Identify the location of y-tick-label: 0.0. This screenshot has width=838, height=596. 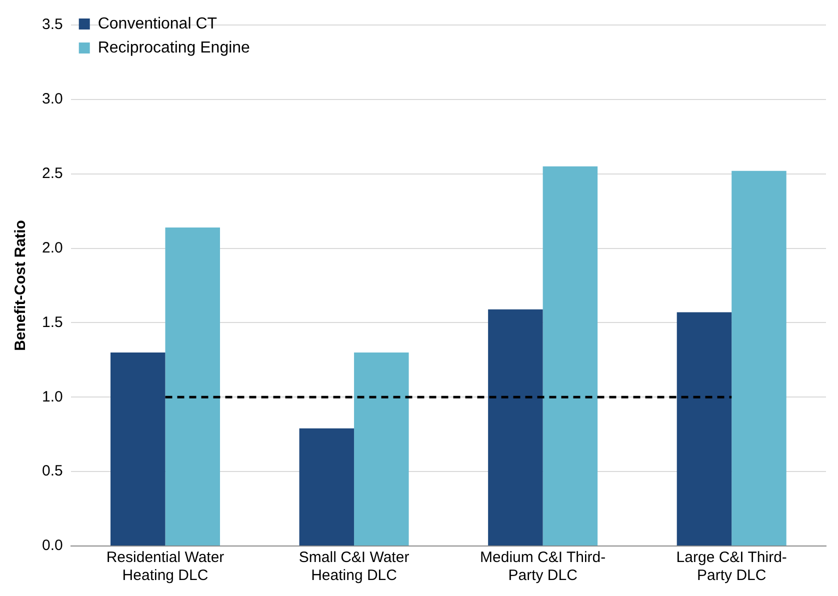
(52, 545).